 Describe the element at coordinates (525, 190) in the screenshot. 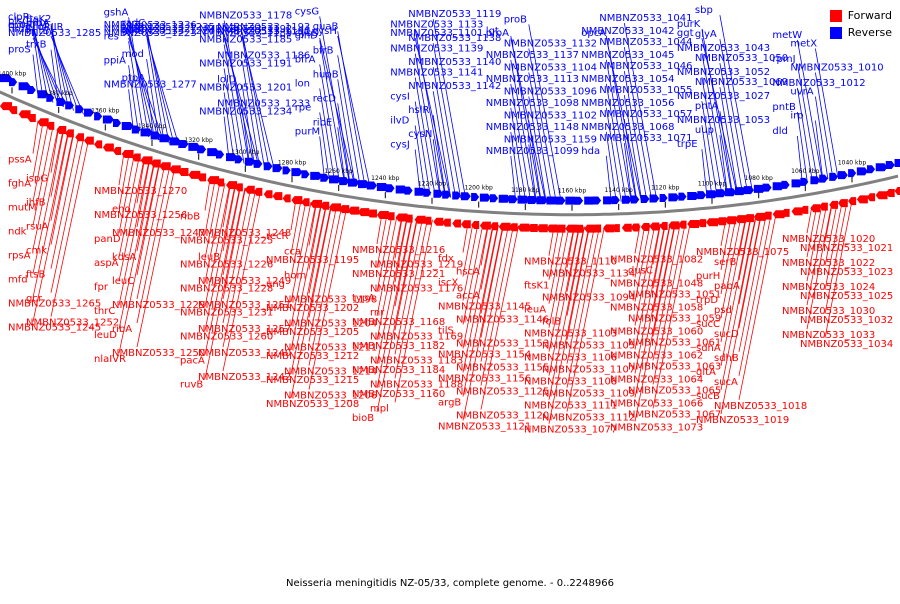

I see `scale-label: 1180 kbp` at that location.